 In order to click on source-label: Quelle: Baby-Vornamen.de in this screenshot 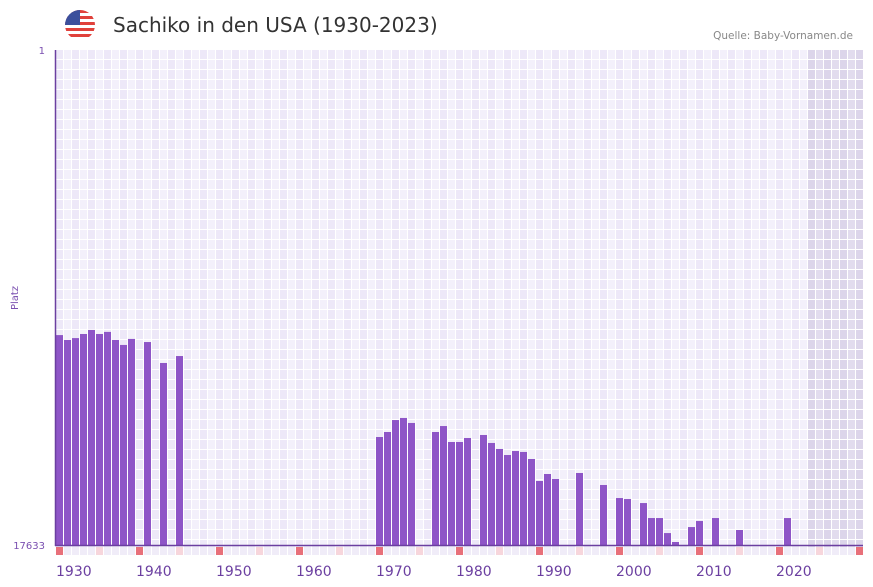, I will do `click(783, 36)`.